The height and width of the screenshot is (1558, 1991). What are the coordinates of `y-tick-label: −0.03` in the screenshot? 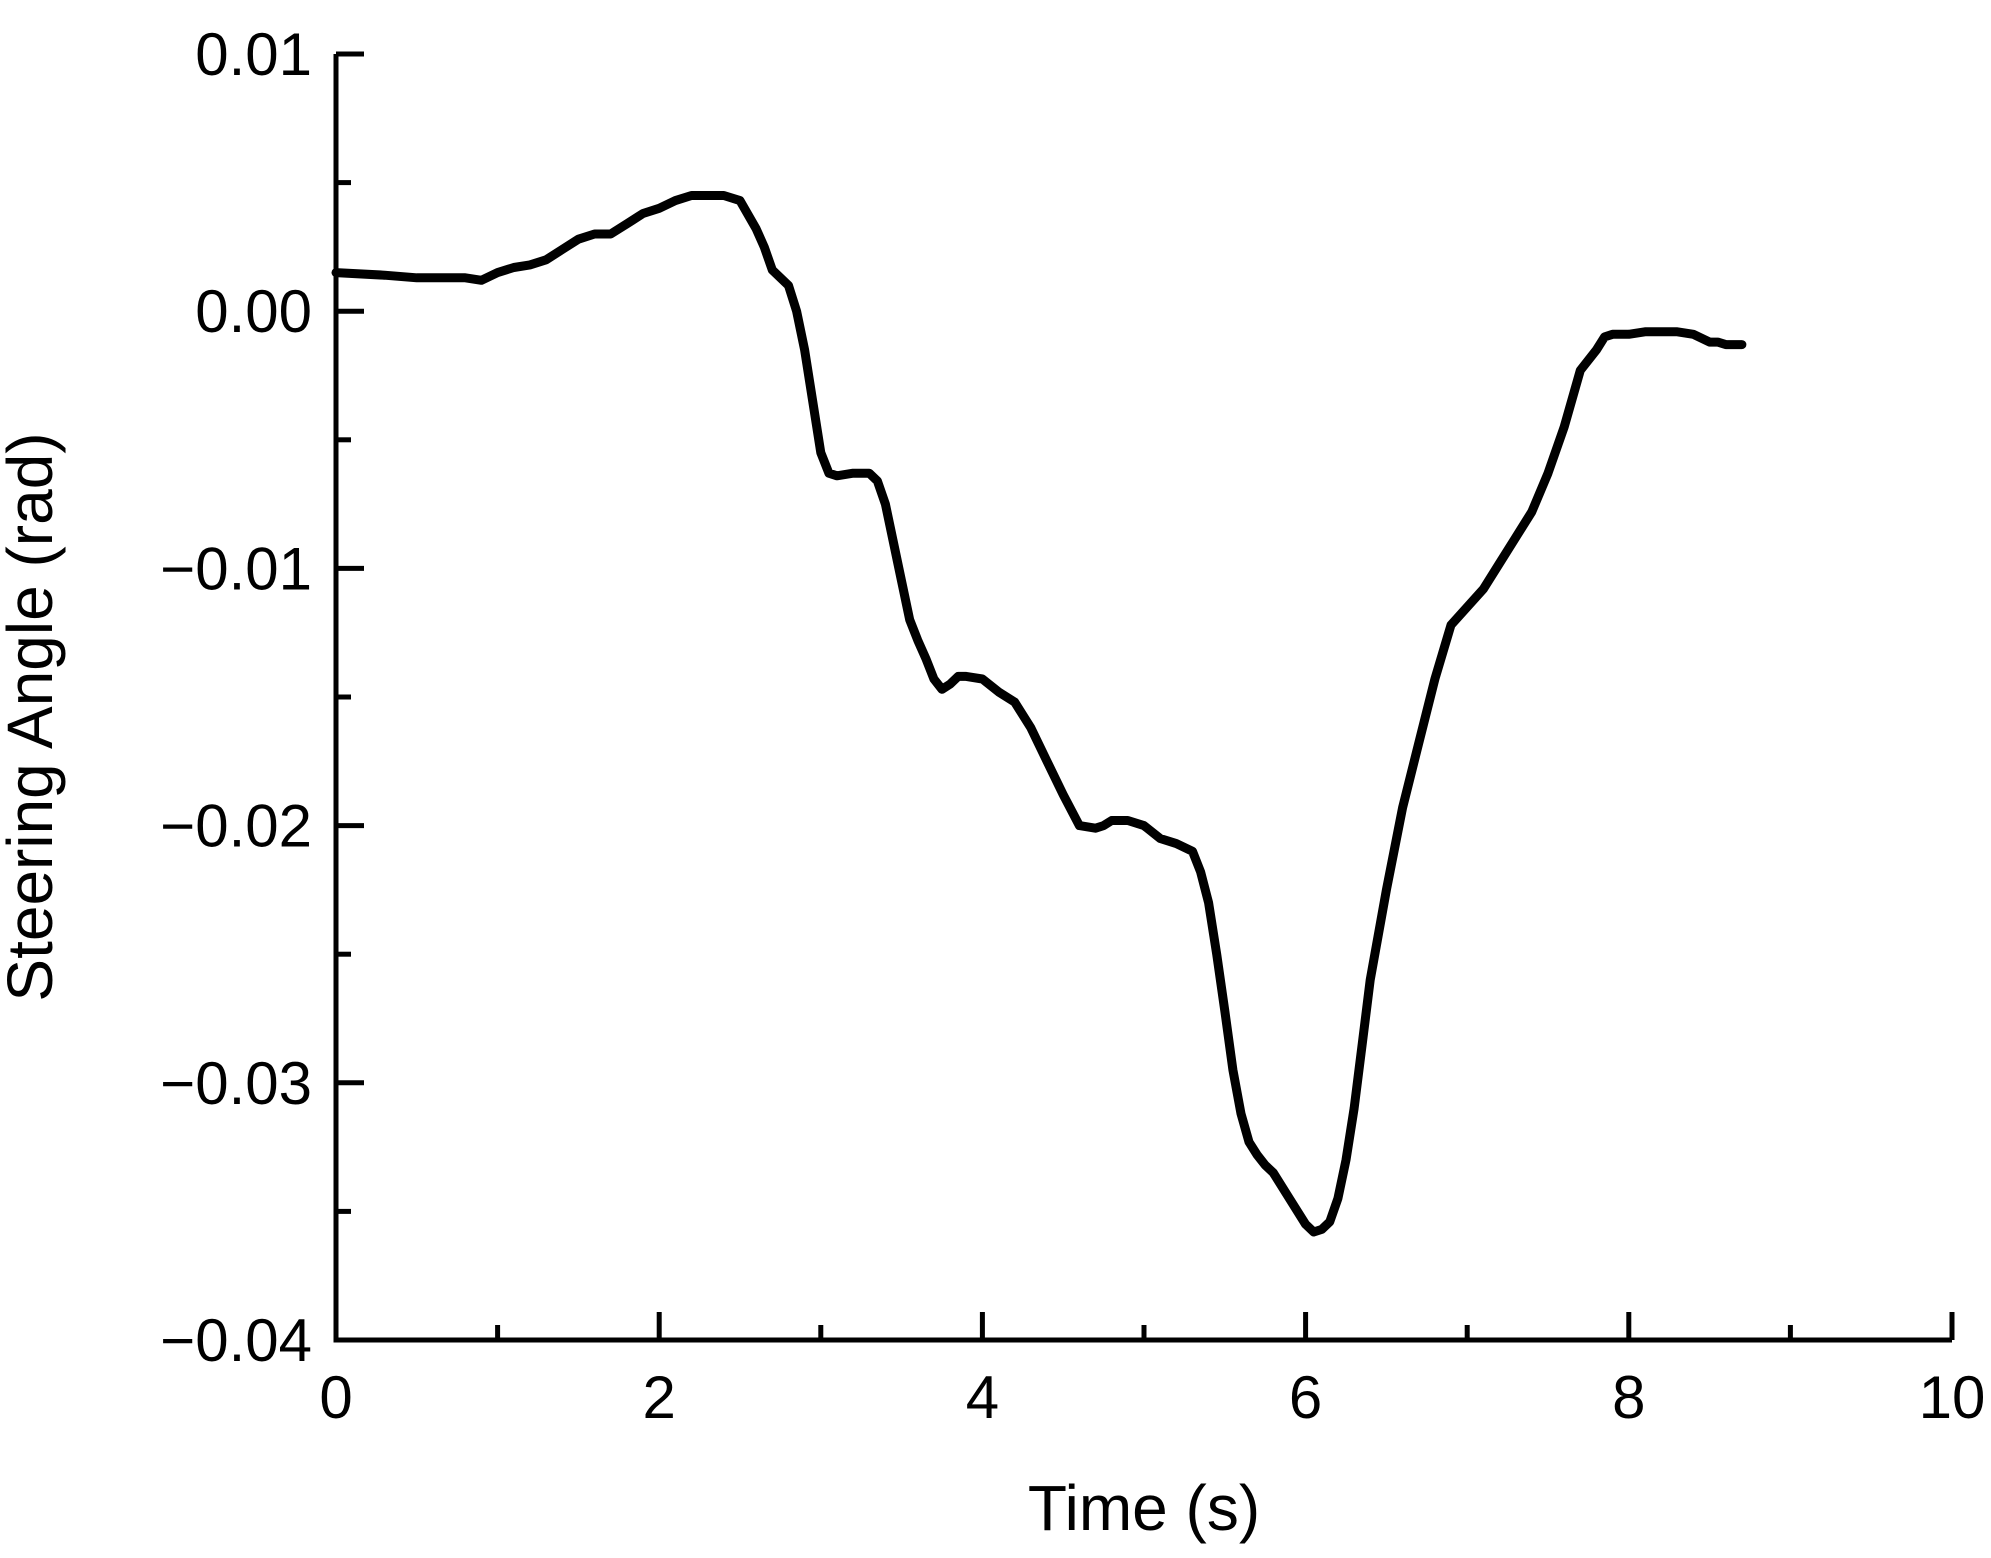 It's located at (236, 1083).